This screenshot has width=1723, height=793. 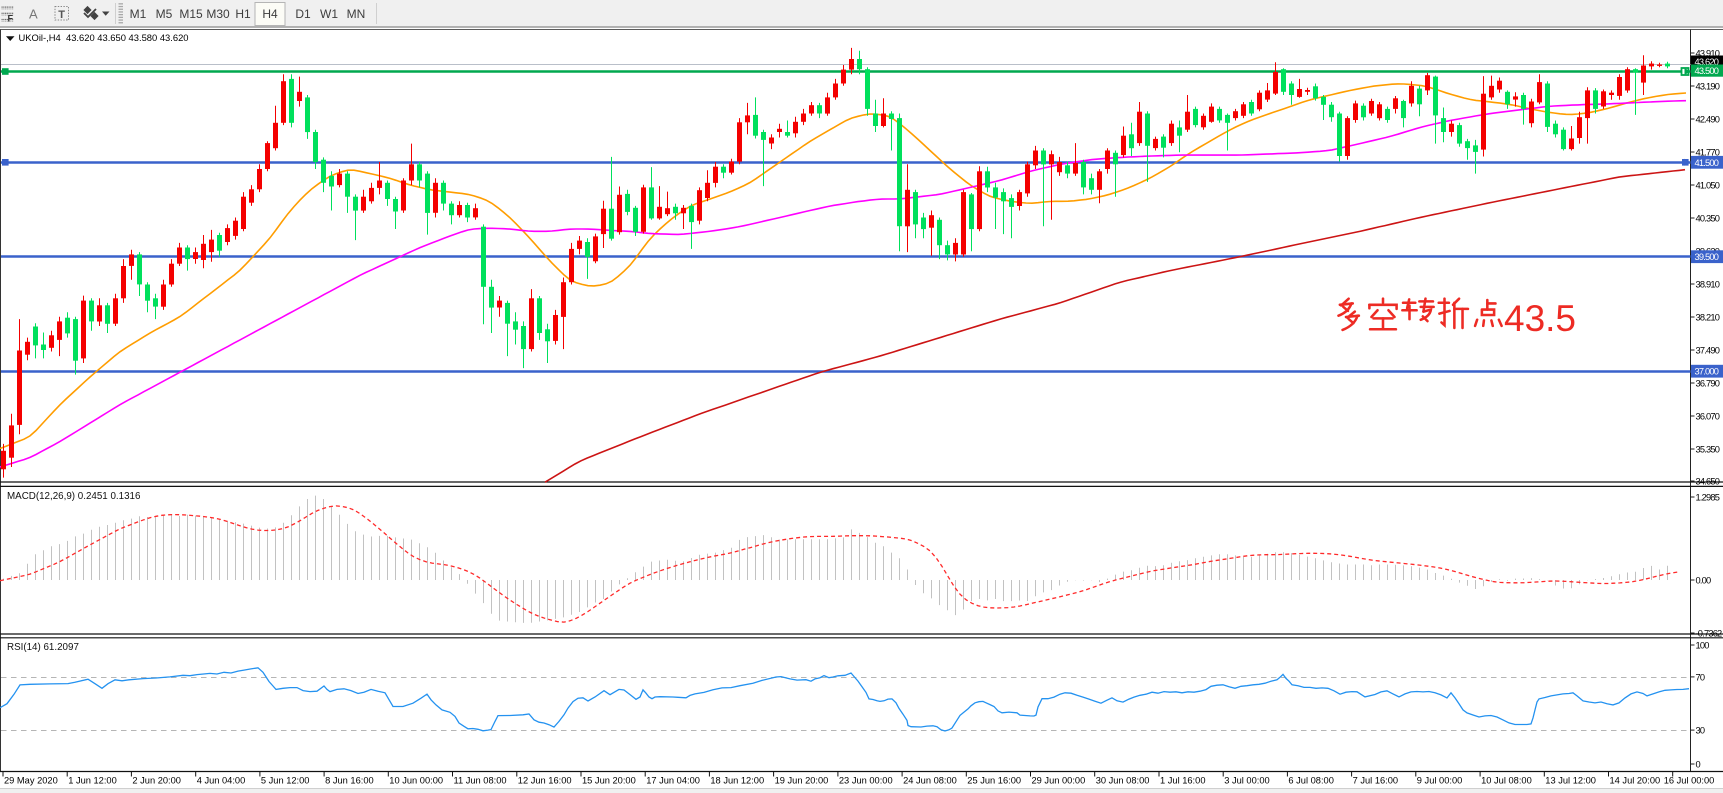 I want to click on svg-text: 0, so click(x=1698, y=764).